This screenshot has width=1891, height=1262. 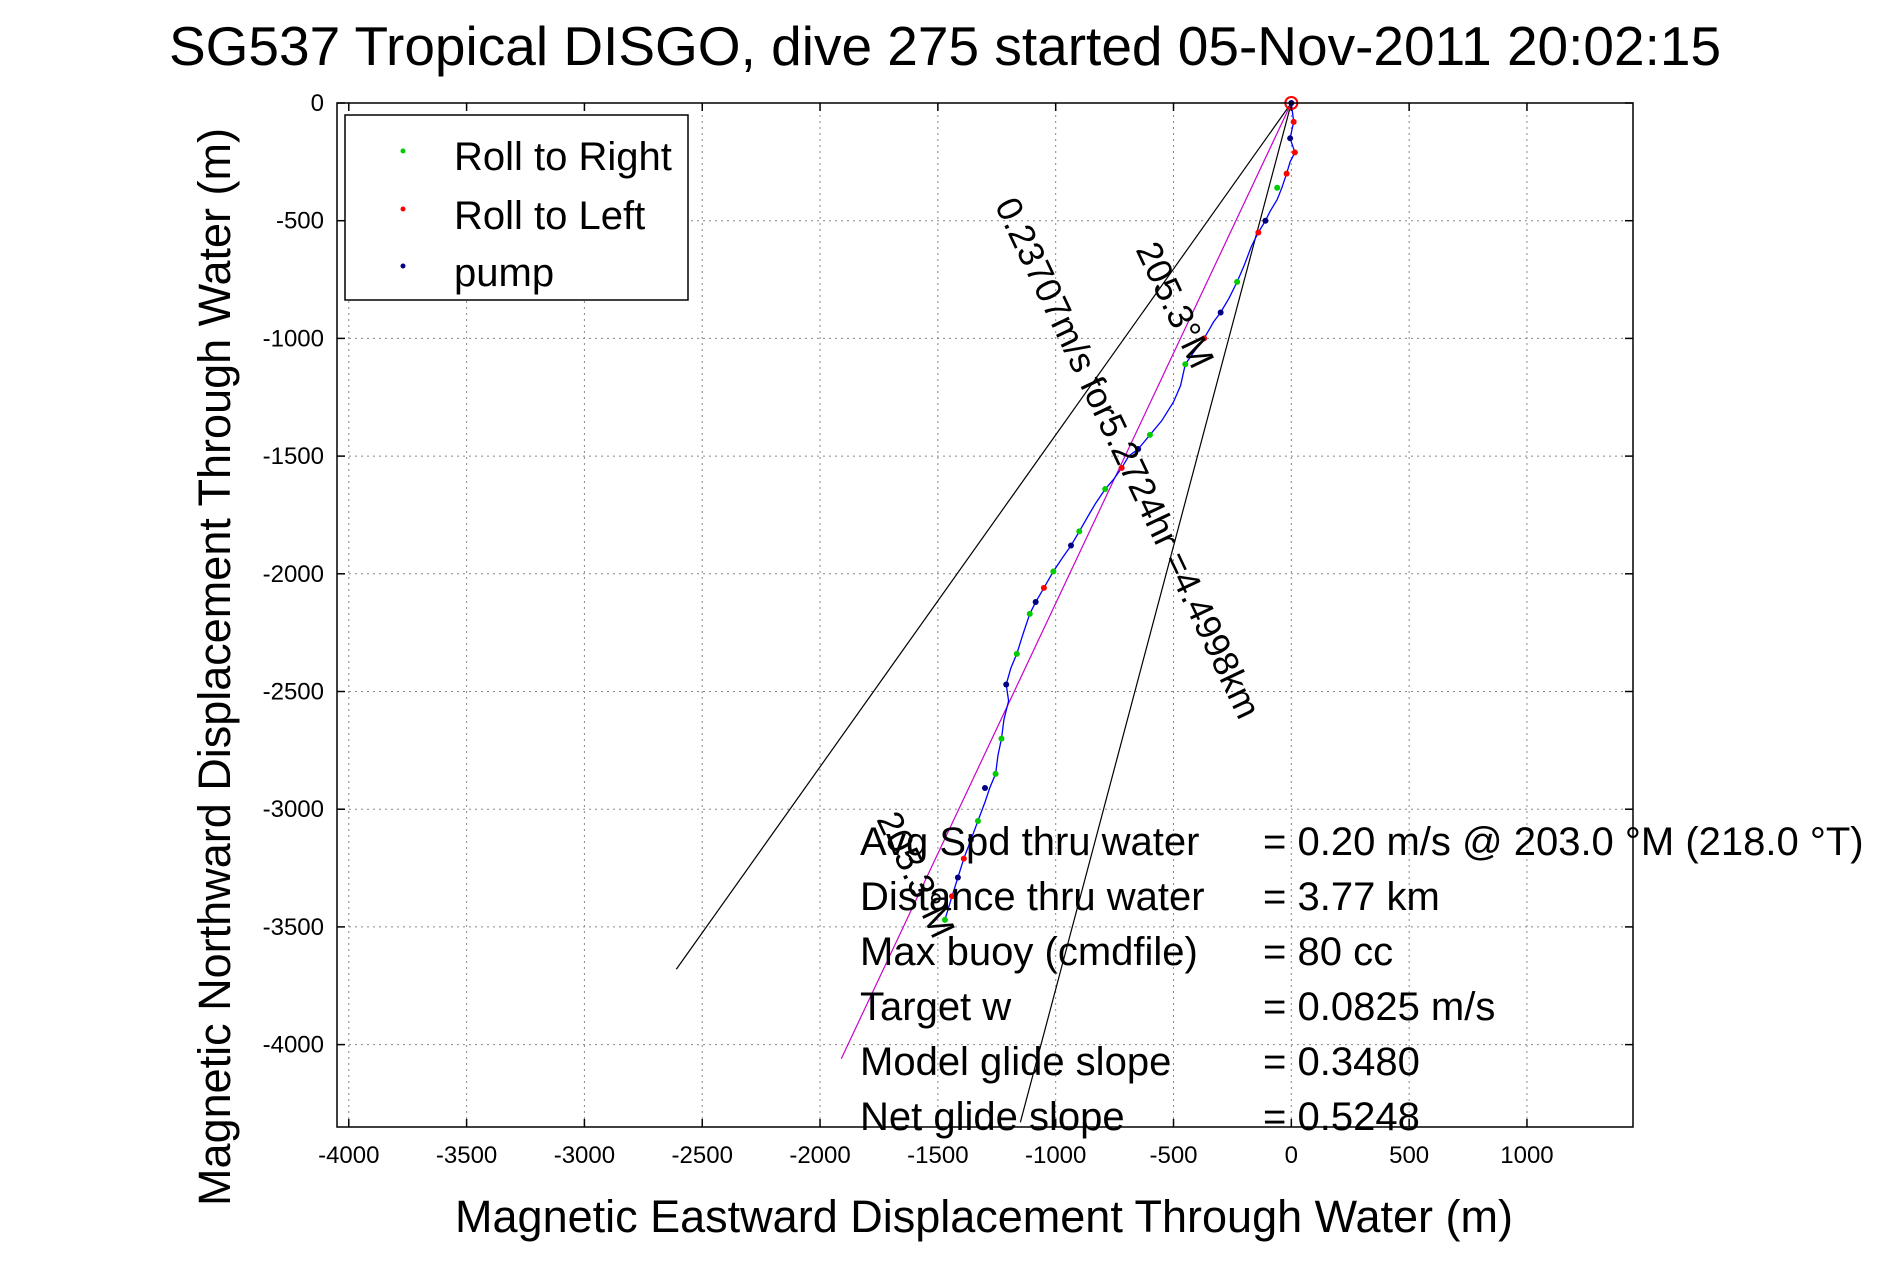 What do you see at coordinates (1563, 842) in the screenshot?
I see `annotation-value: = 0.20 m/s @ 203.0 °M (218.0 °T)` at bounding box center [1563, 842].